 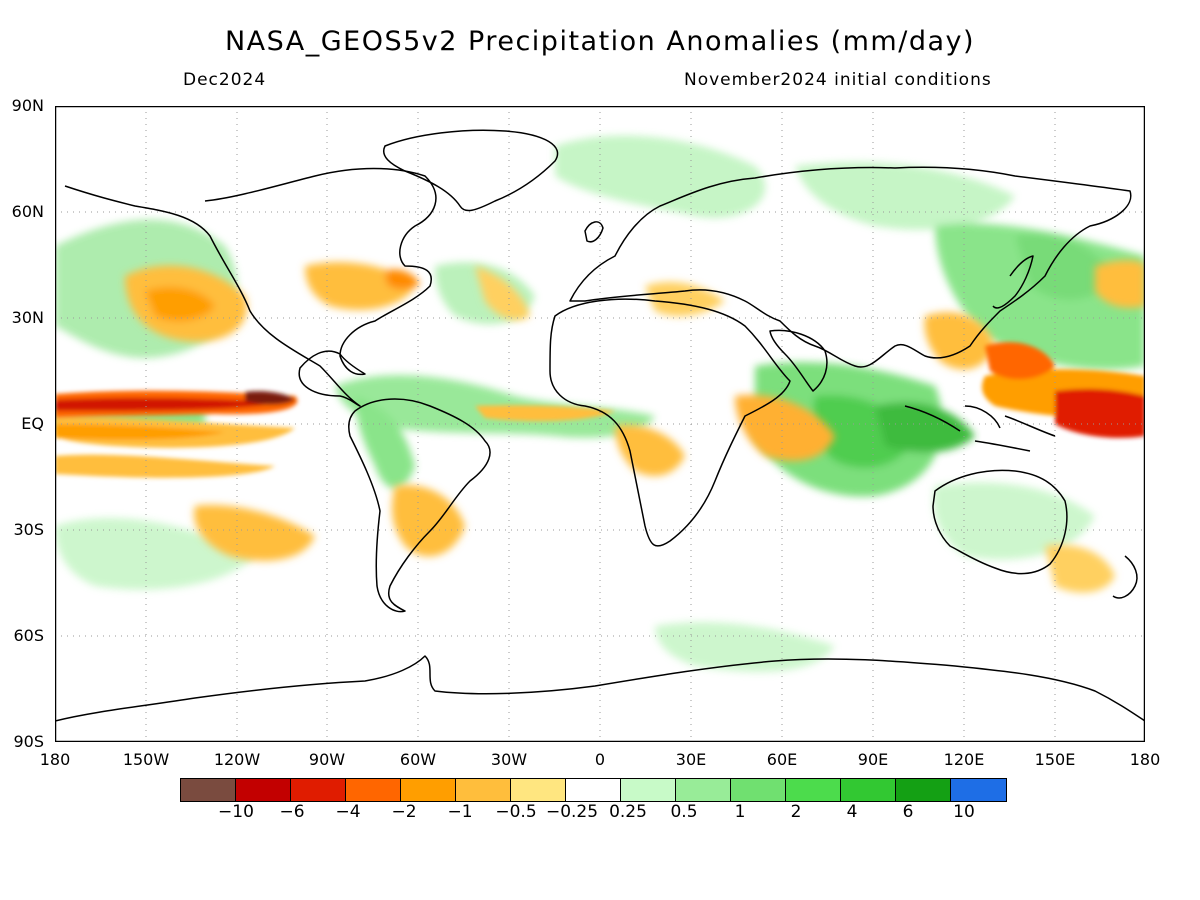 What do you see at coordinates (1145, 759) in the screenshot?
I see `lon-label-180e: 180` at bounding box center [1145, 759].